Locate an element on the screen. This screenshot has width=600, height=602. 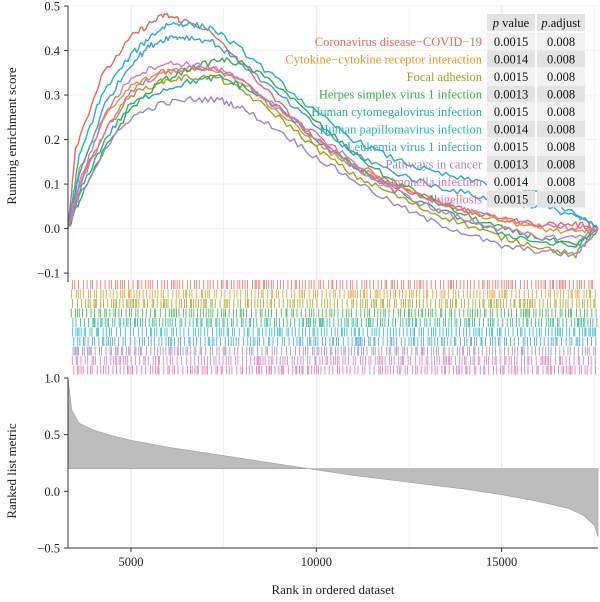
enrichment-y-tick-label: 0.2 is located at coordinates (52, 140).